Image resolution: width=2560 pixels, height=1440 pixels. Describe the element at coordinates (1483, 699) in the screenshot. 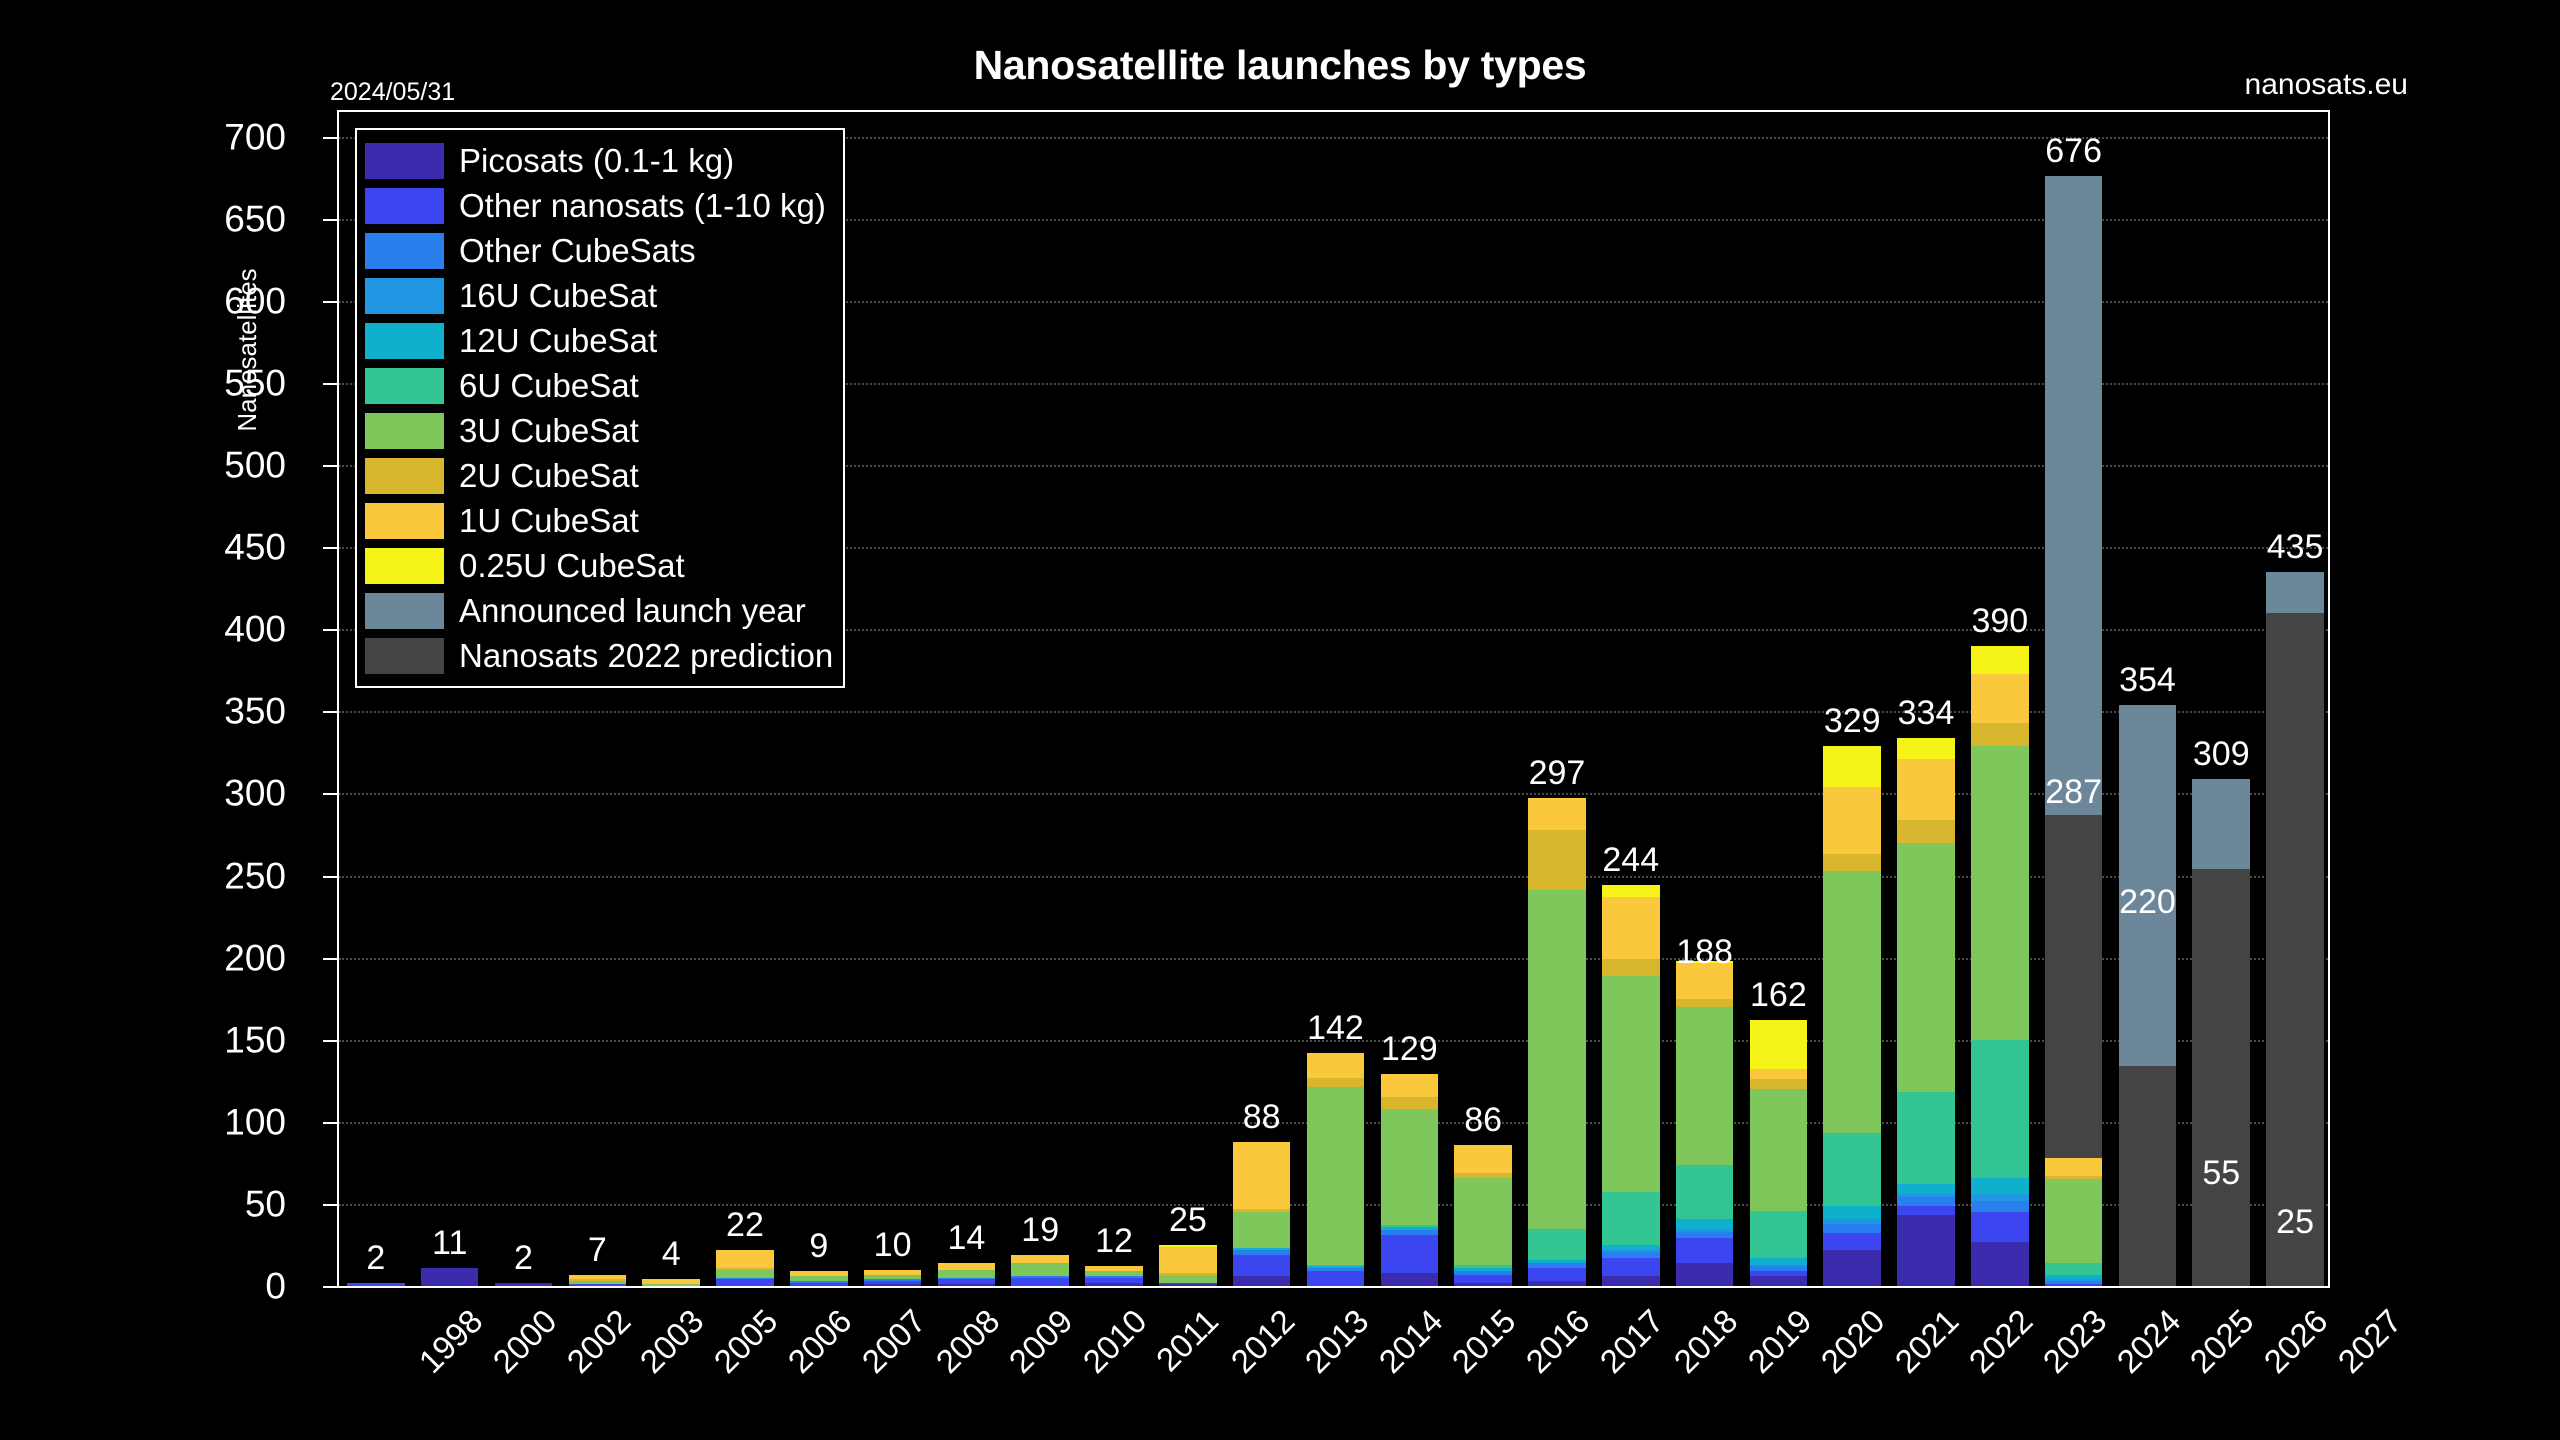

I see `bar-group: 86` at that location.